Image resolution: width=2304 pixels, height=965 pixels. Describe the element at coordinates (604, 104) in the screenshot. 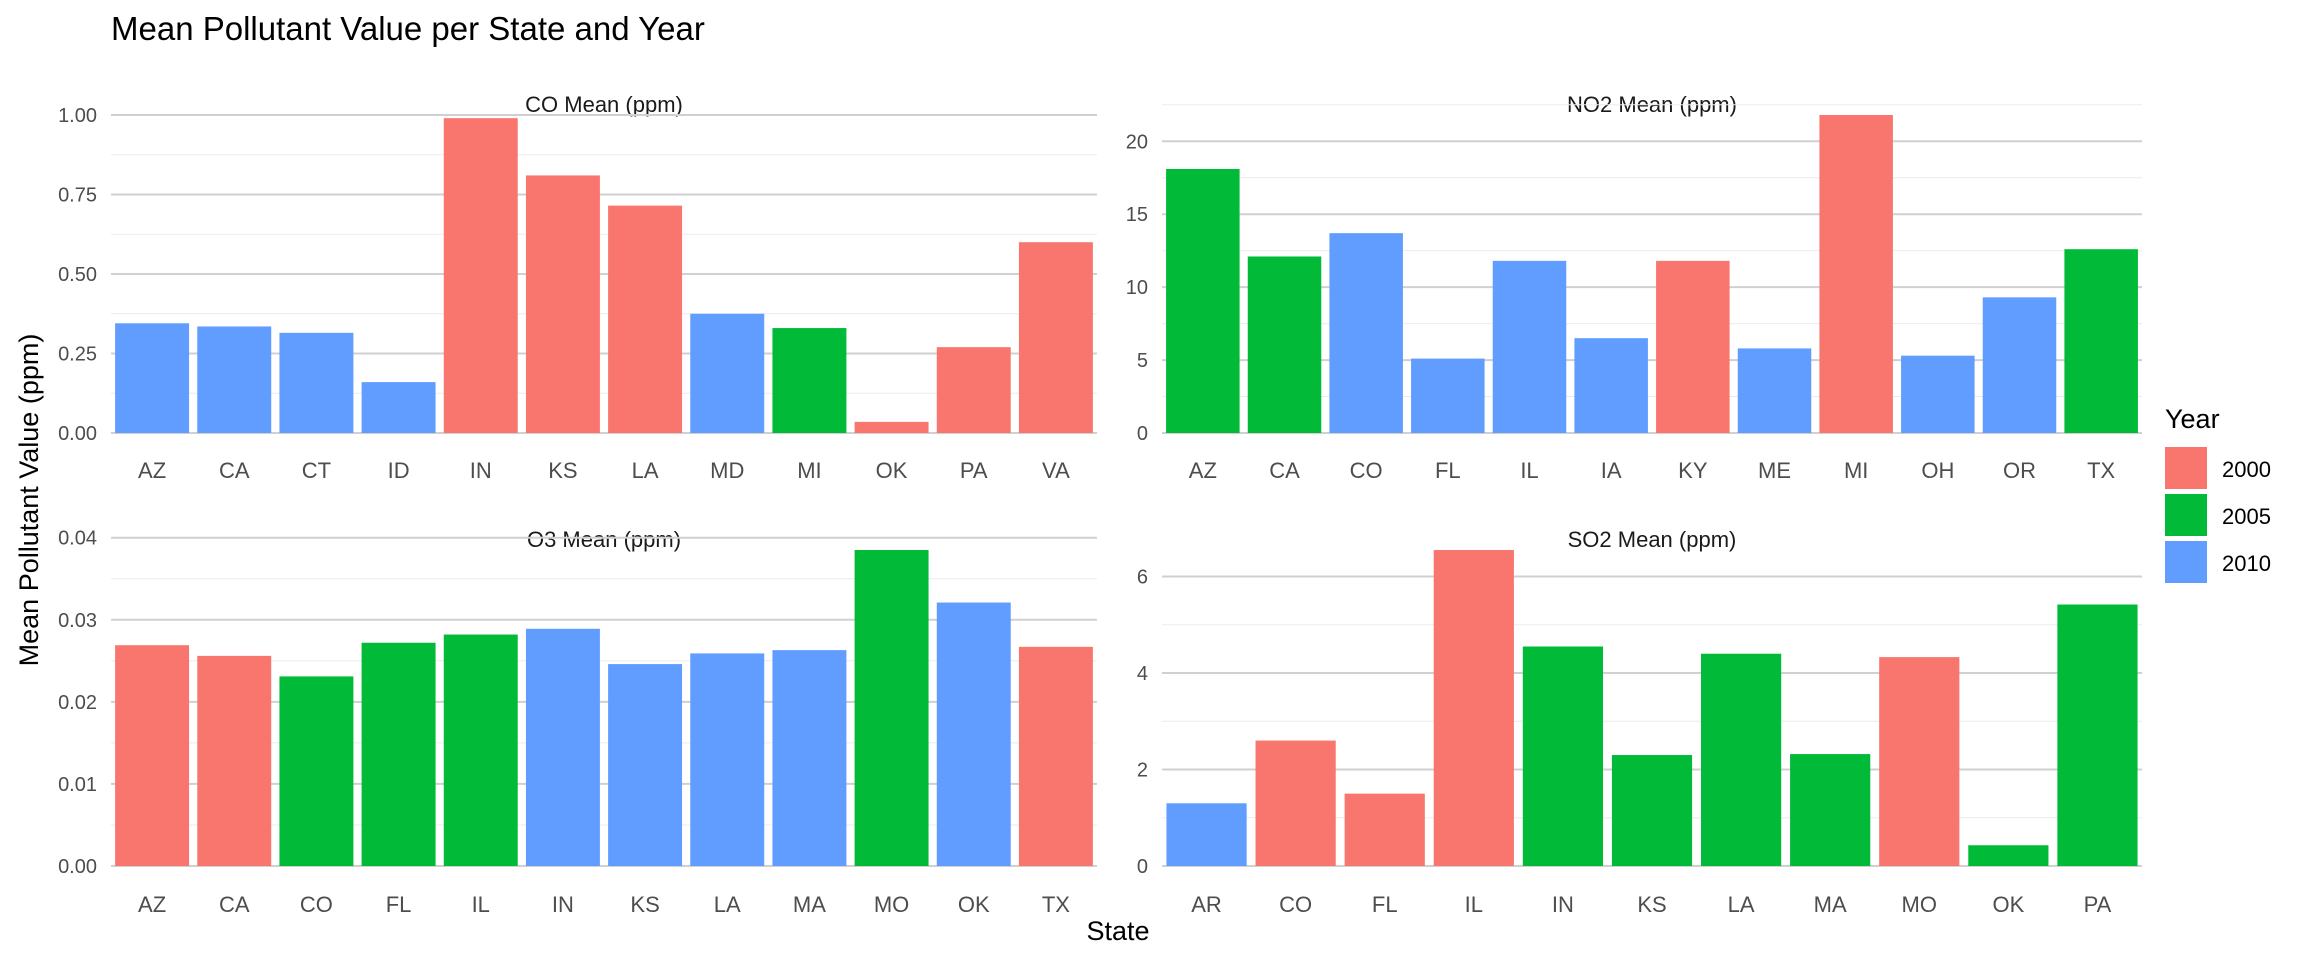

I see `facet-title: CO Mean (ppm)` at that location.